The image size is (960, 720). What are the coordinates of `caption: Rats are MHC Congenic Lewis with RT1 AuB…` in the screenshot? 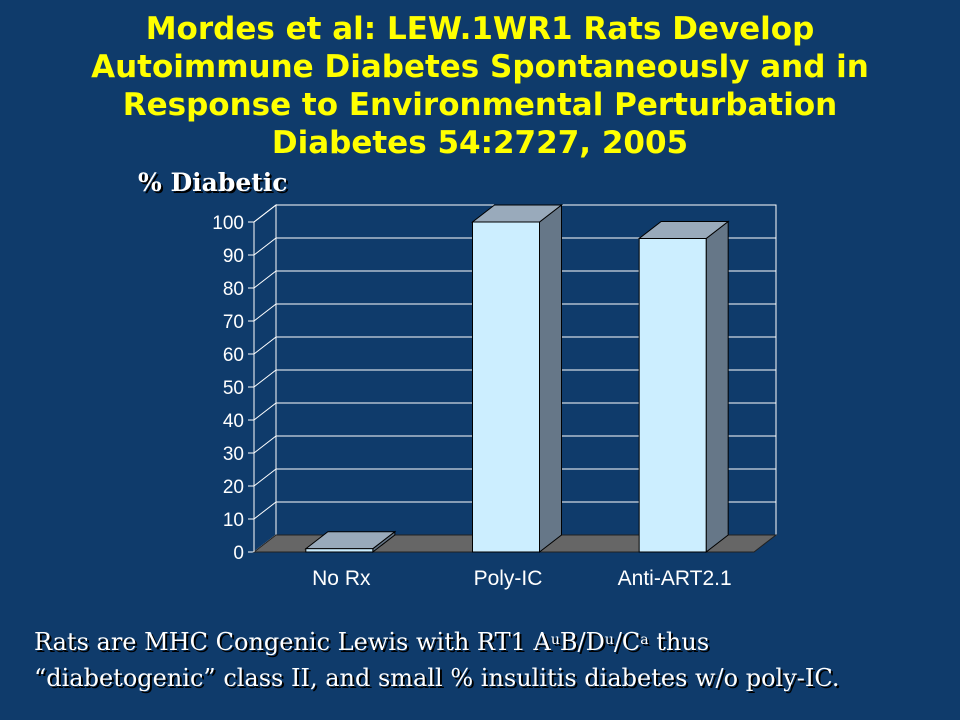 It's located at (484, 660).